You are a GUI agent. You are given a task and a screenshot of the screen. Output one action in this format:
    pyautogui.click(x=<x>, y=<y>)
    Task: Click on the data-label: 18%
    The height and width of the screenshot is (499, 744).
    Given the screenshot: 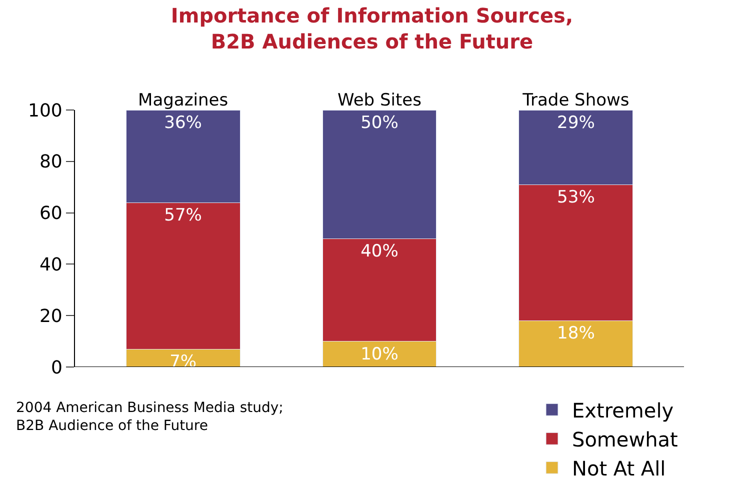 What is the action you would take?
    pyautogui.click(x=576, y=334)
    